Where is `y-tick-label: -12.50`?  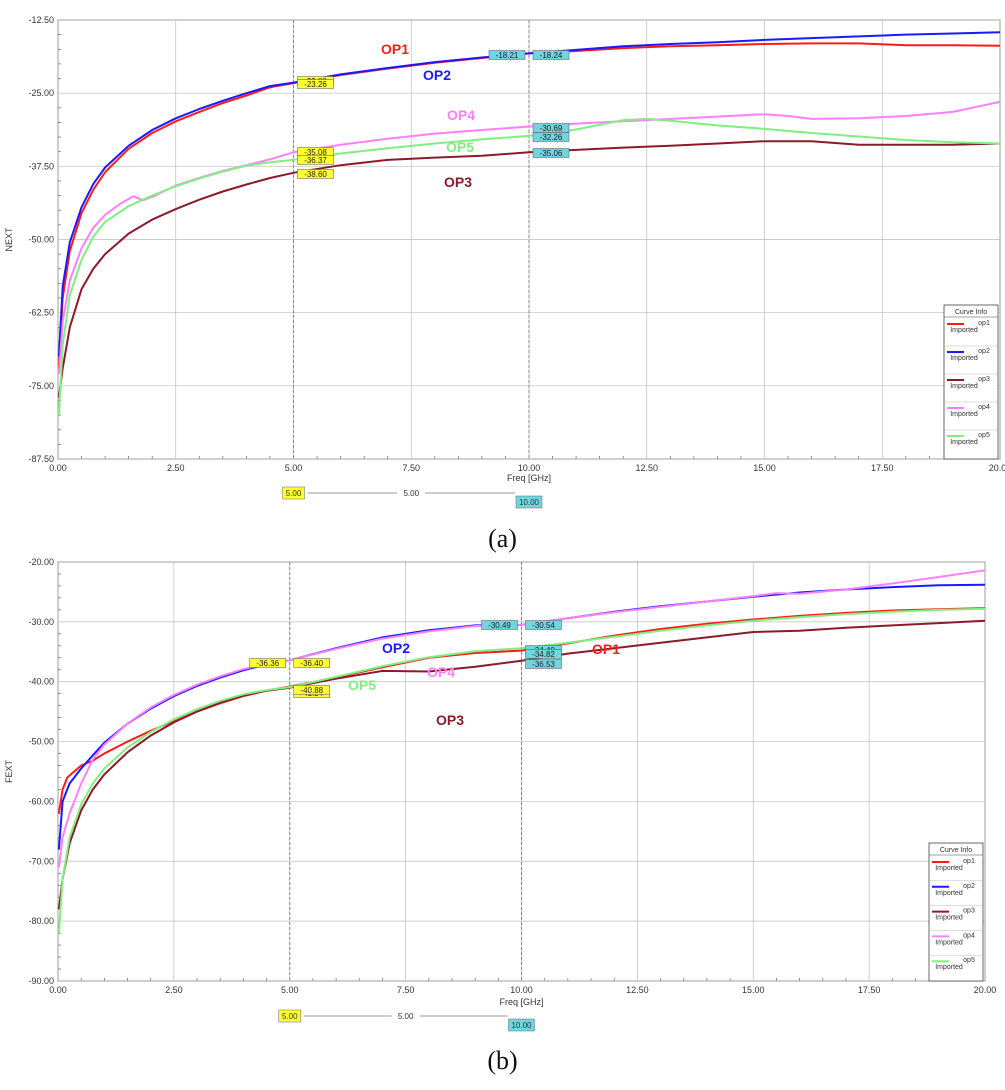
y-tick-label: -12.50 is located at coordinates (41, 20).